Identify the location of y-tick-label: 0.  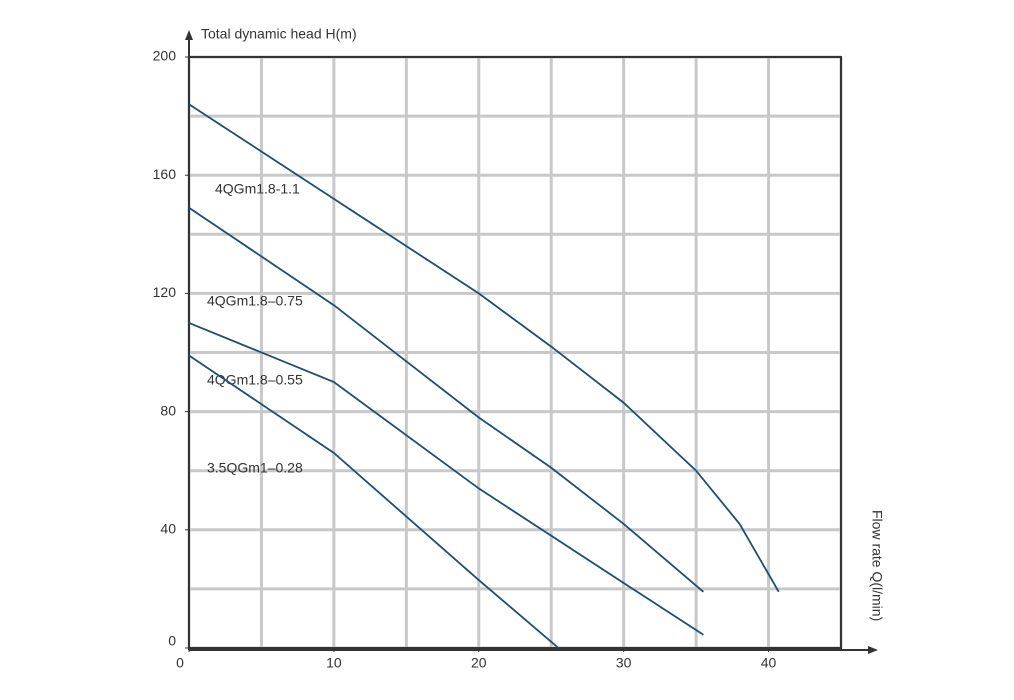
(172, 641).